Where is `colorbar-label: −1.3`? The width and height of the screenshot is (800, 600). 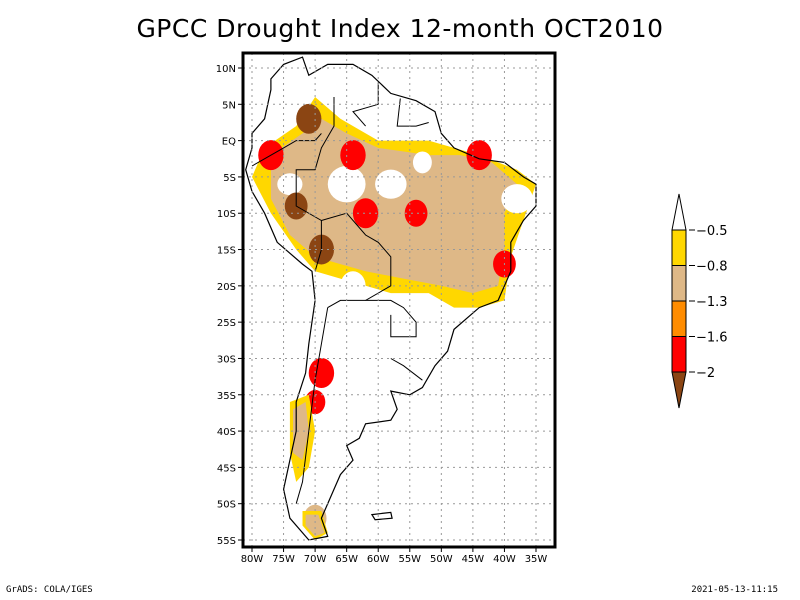 colorbar-label: −1.3 is located at coordinates (712, 302).